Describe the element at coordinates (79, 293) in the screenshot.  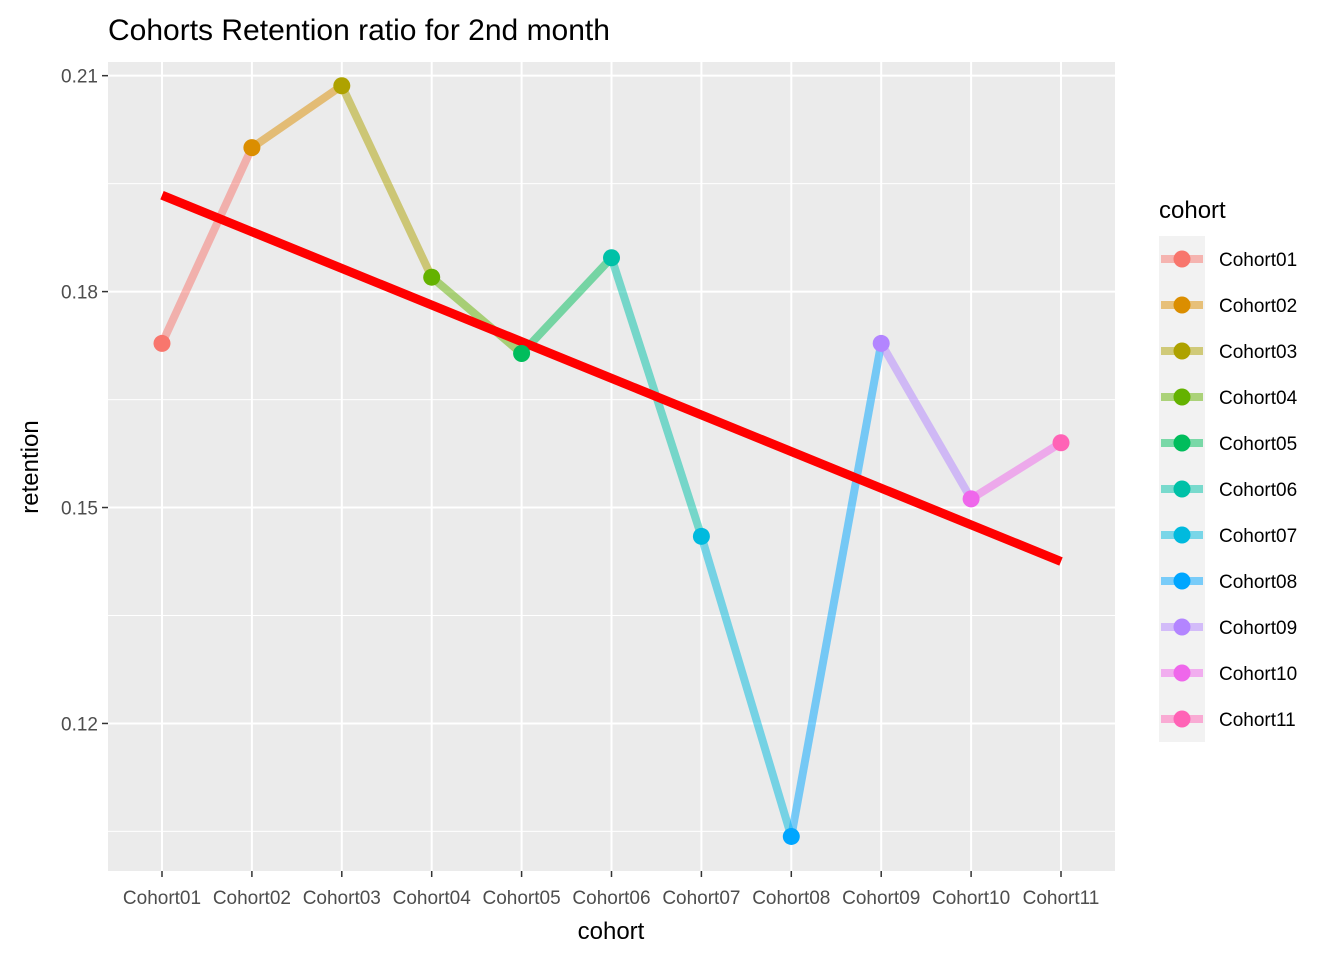
I see `y-tick-label: 0.18` at that location.